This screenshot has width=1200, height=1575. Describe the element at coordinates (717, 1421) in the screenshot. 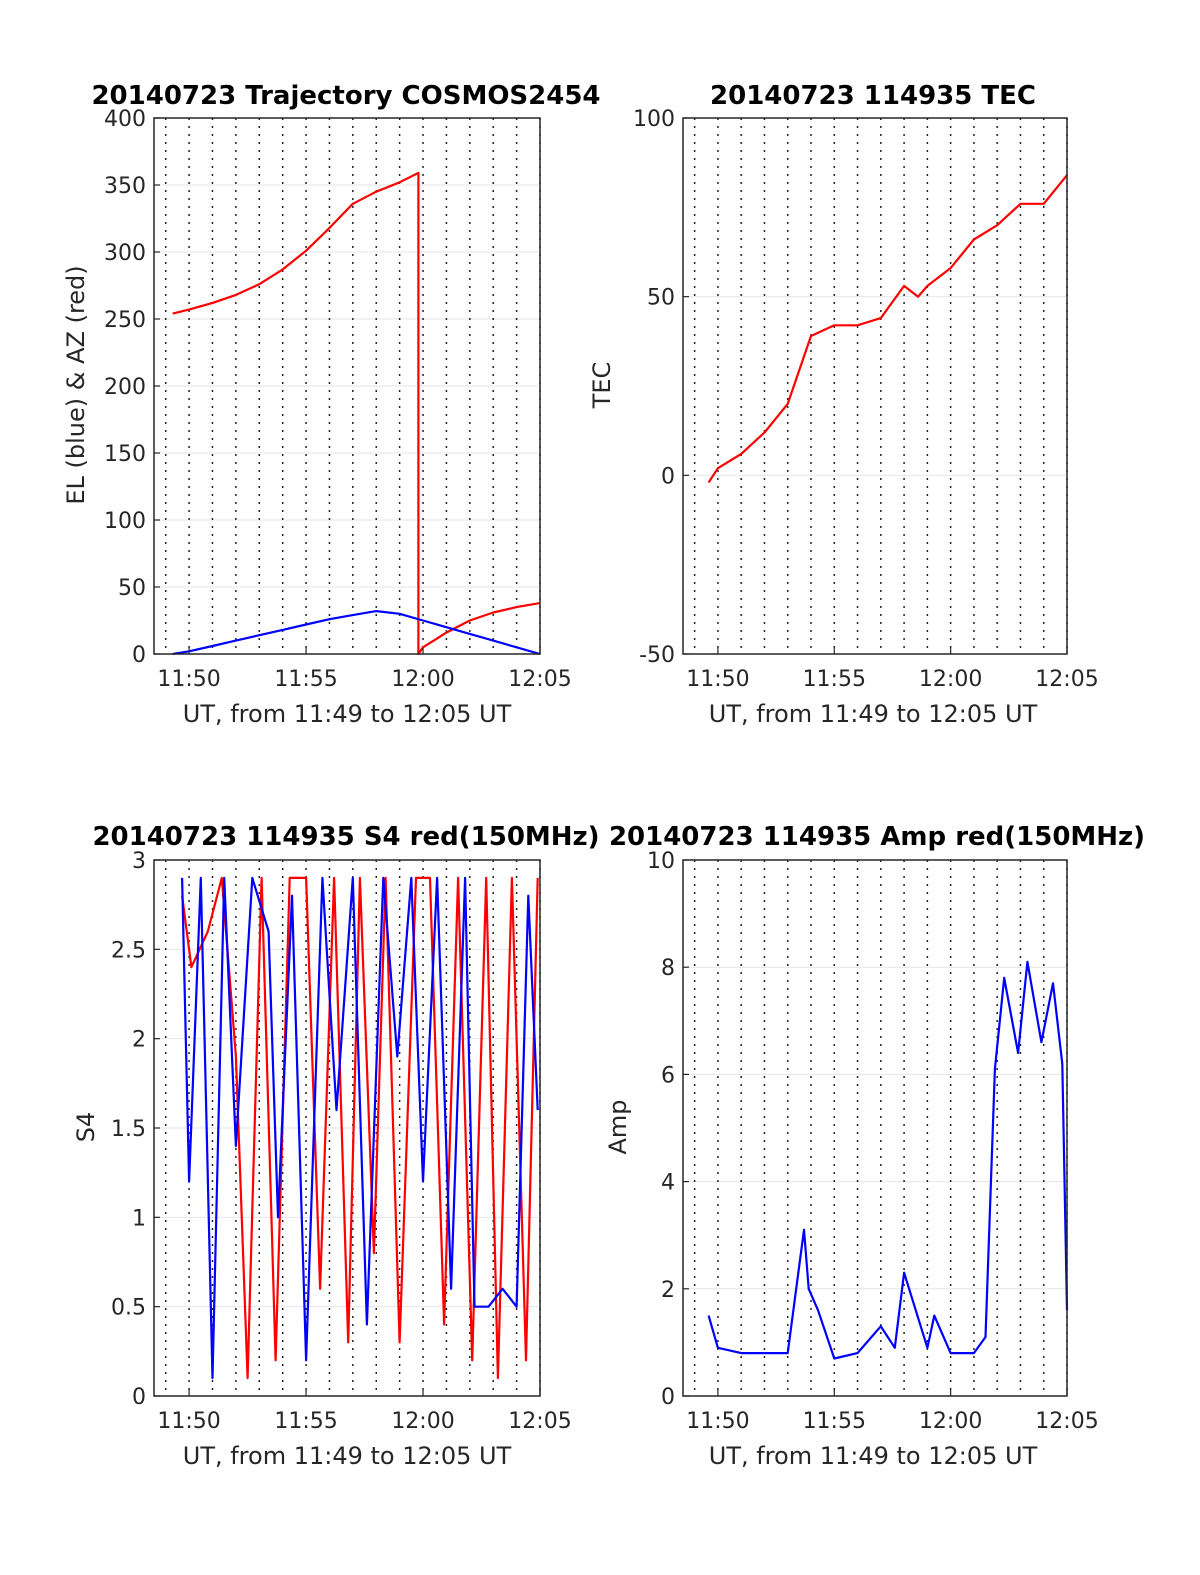

I see `amp-xtick-label: 11:50` at that location.